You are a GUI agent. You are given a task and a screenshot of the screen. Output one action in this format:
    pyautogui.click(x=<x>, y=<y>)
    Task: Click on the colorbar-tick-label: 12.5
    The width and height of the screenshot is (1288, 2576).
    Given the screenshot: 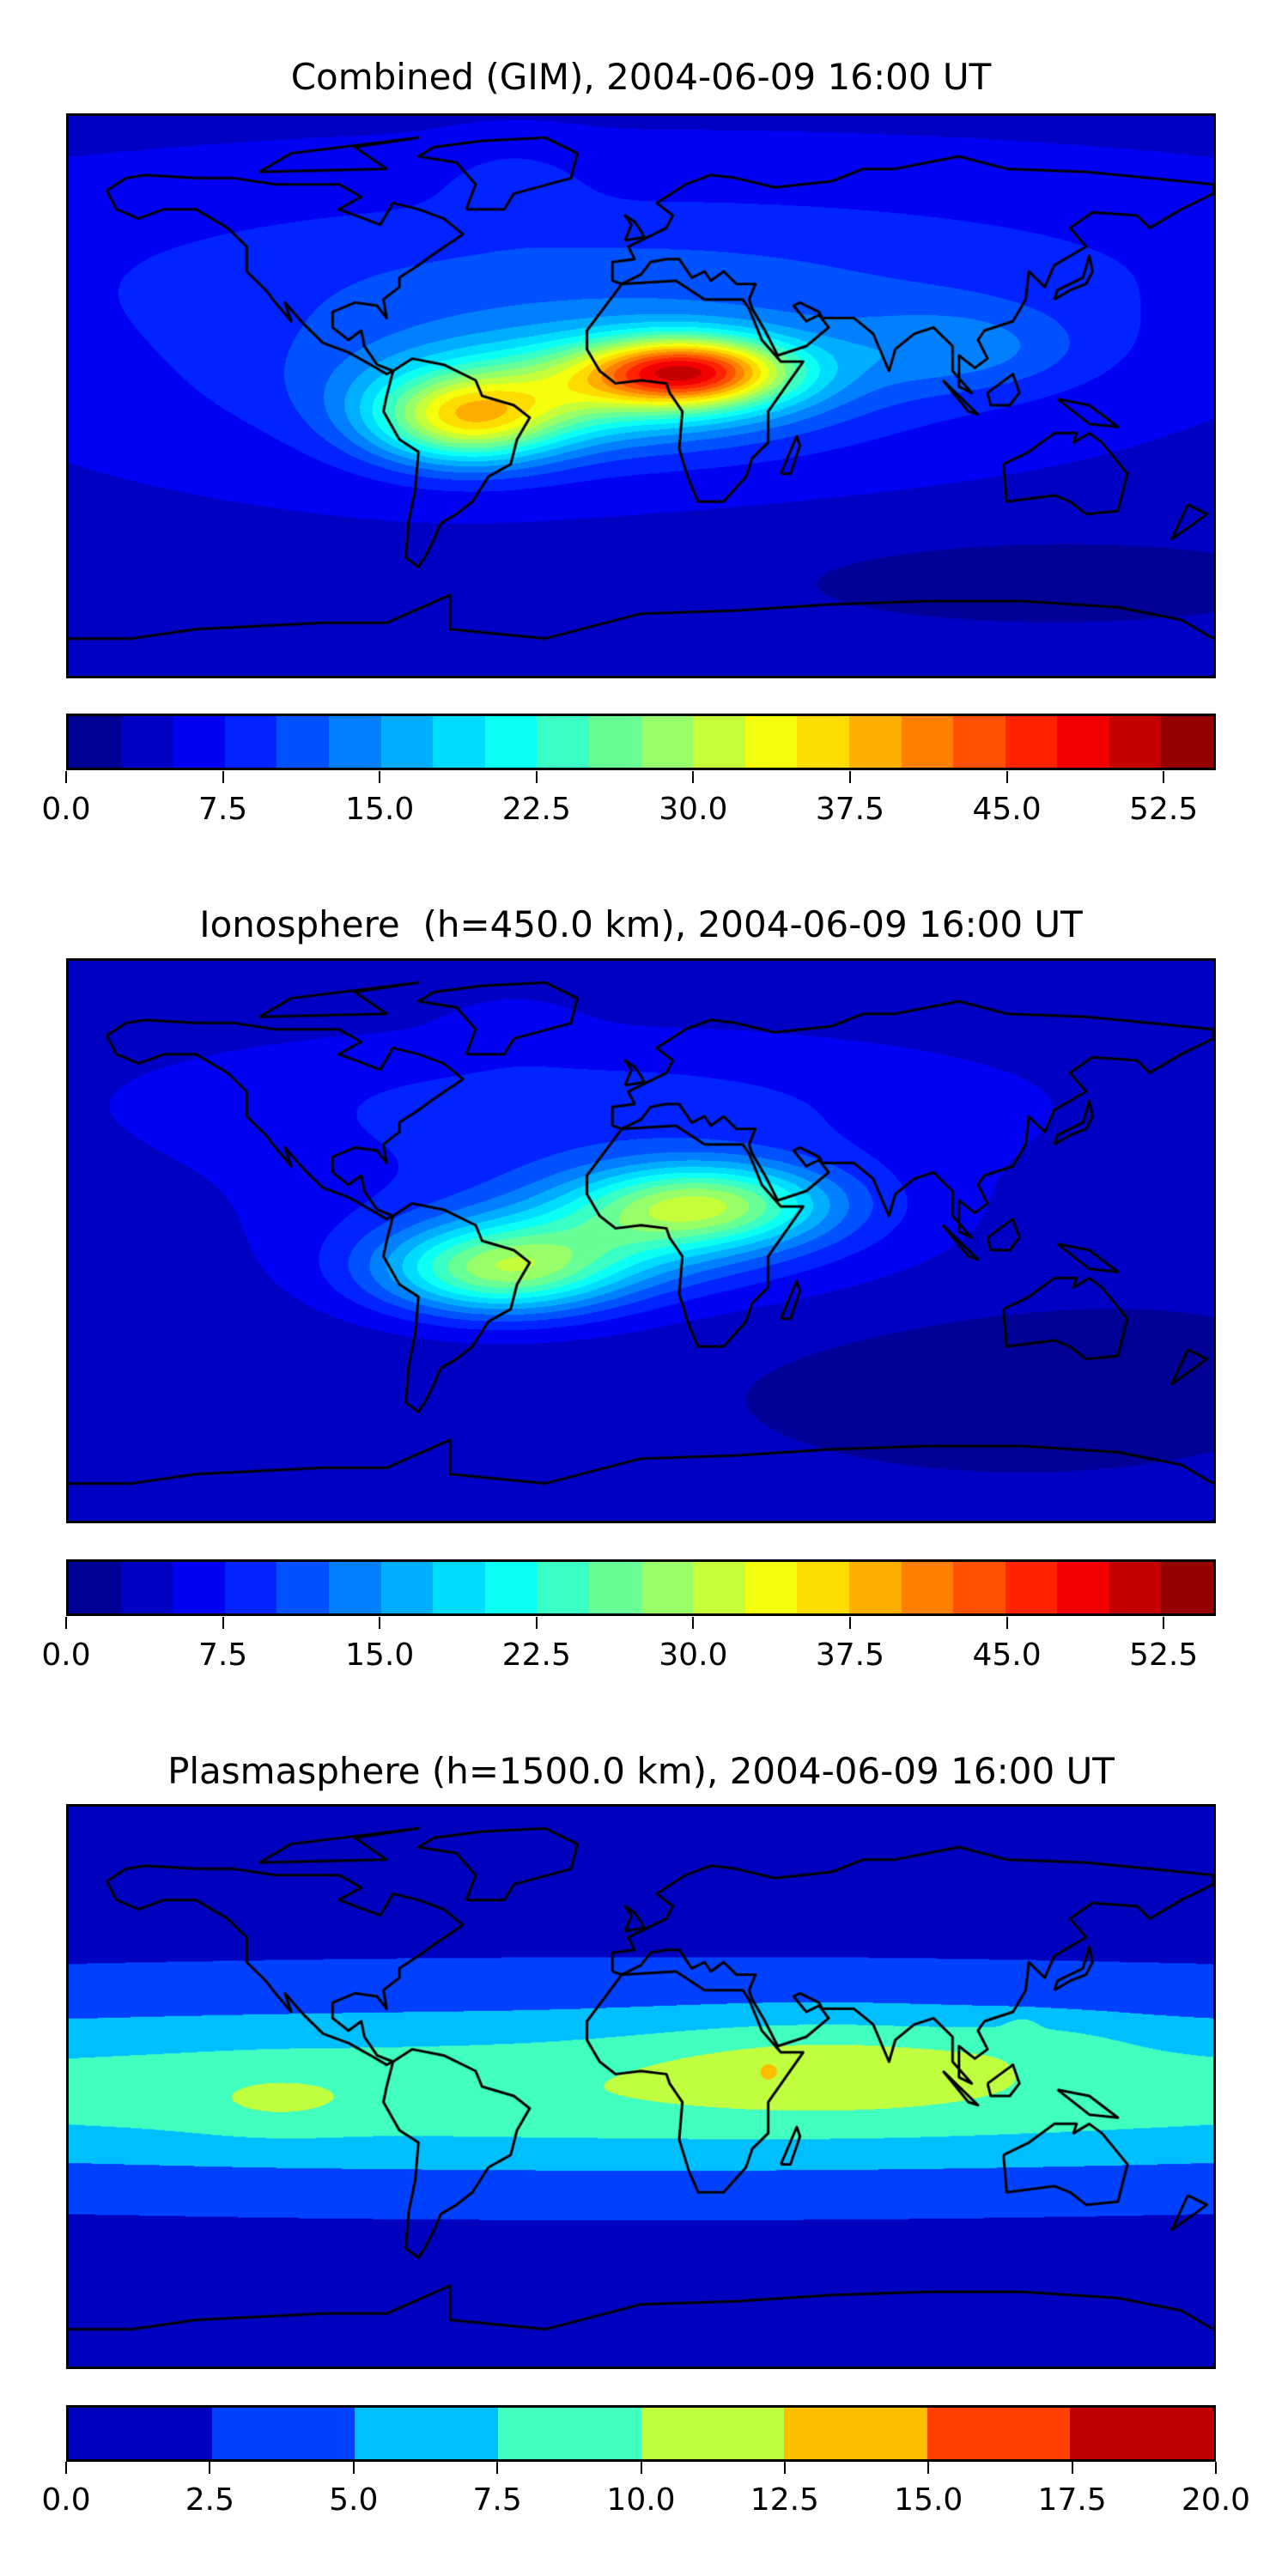 What is the action you would take?
    pyautogui.click(x=784, y=2500)
    